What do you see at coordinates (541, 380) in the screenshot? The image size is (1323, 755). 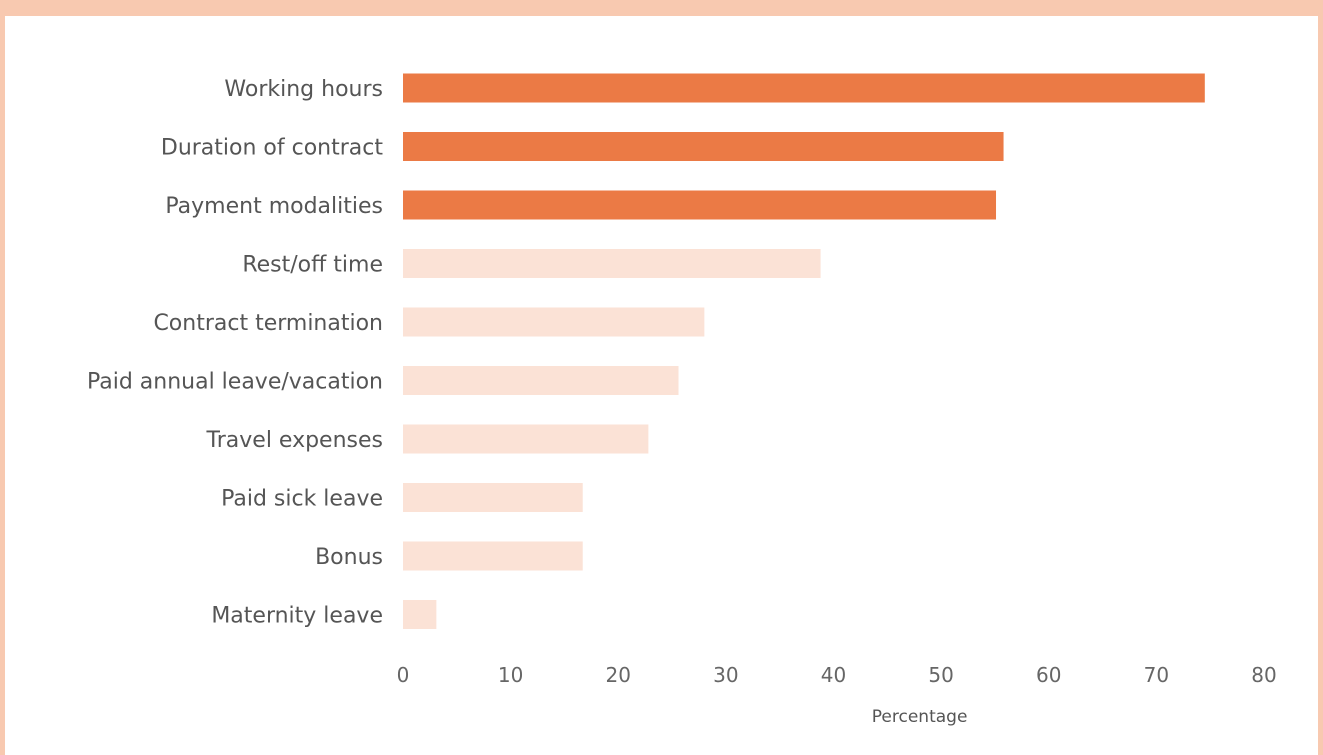 I see `bar-paid-annual-leave-vacation` at bounding box center [541, 380].